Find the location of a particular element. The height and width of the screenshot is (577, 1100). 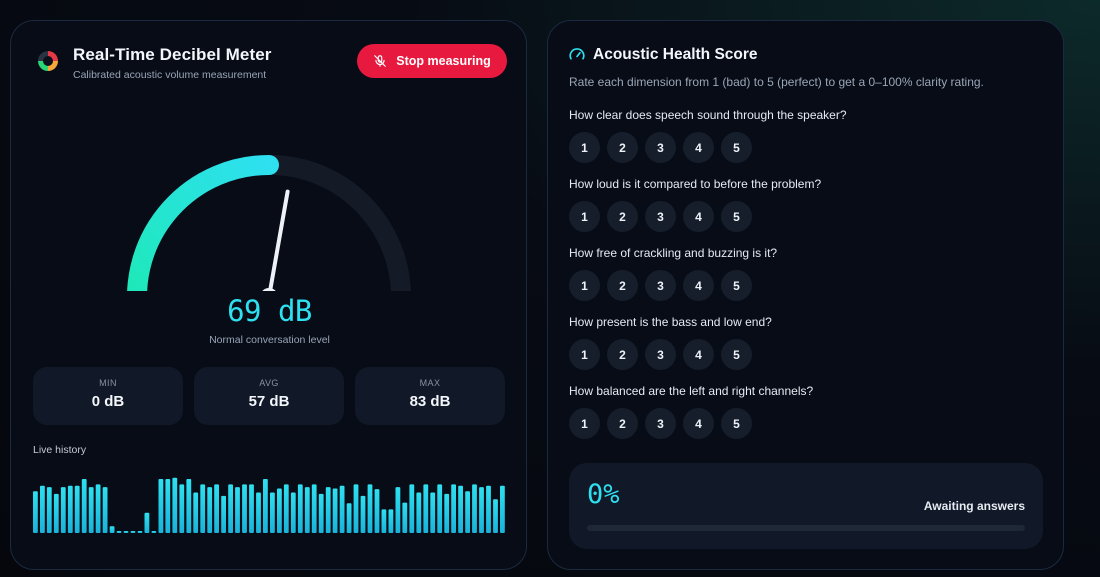

meter-subtitle: Calibrated acoustic volume measurement is located at coordinates (170, 75).